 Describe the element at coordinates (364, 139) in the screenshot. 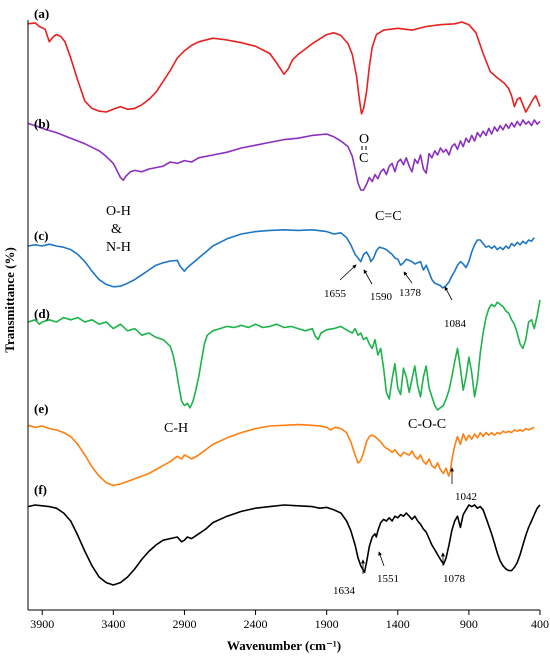

I see `annotation-co-o: O` at that location.